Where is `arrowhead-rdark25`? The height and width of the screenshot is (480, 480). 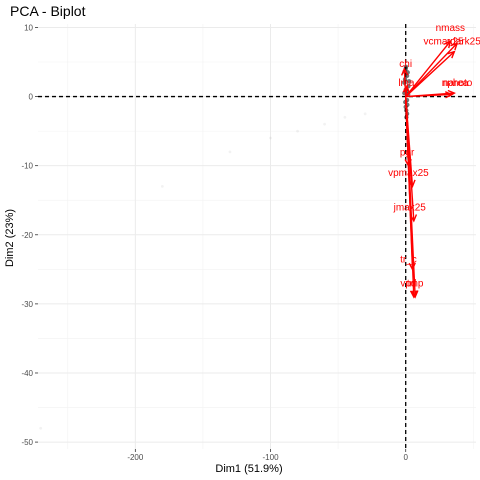
arrowhead-rdark25 is located at coordinates (454, 46).